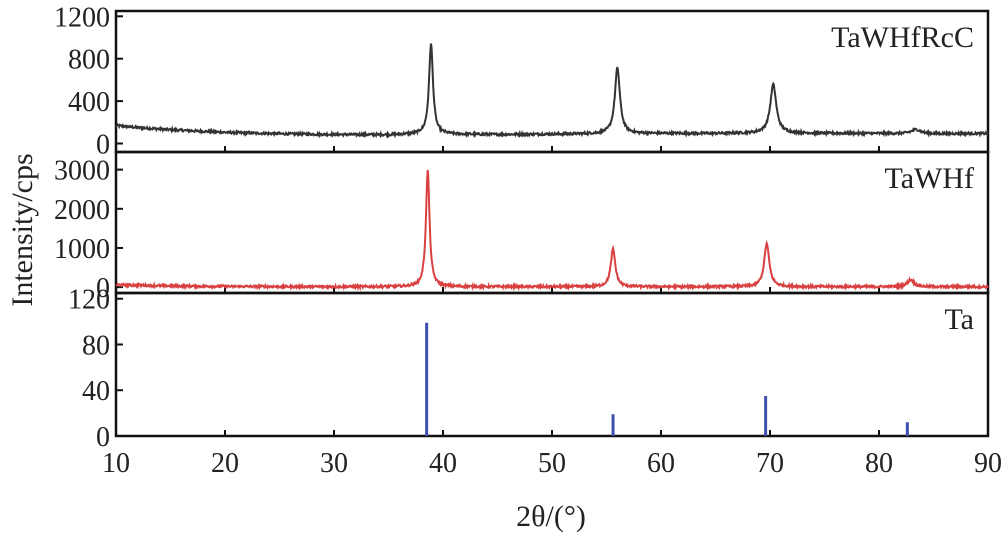 The height and width of the screenshot is (543, 1004). Describe the element at coordinates (959, 319) in the screenshot. I see `series-label-bottom: Ta` at that location.